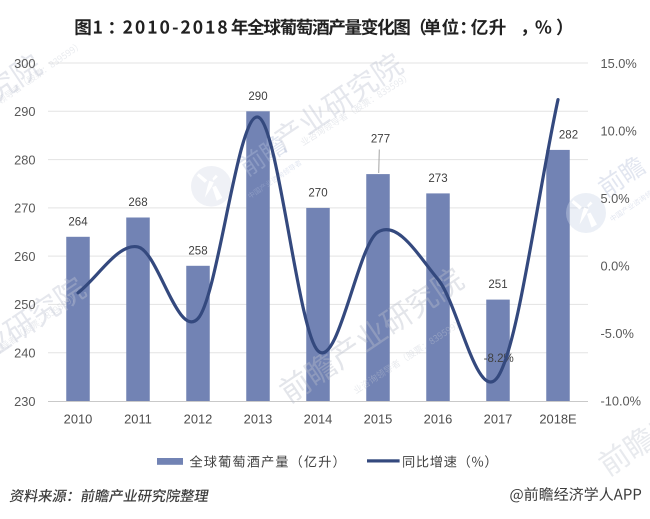  What do you see at coordinates (78, 419) in the screenshot?
I see `svg-text: 2010` at bounding box center [78, 419].